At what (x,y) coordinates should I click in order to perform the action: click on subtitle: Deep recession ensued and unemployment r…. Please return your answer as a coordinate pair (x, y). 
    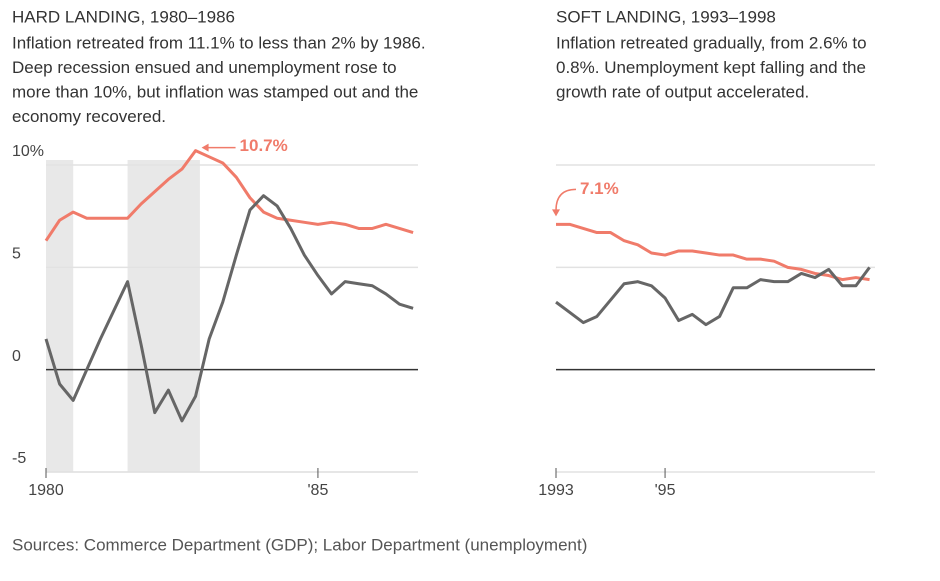
    Looking at the image, I should click on (204, 67).